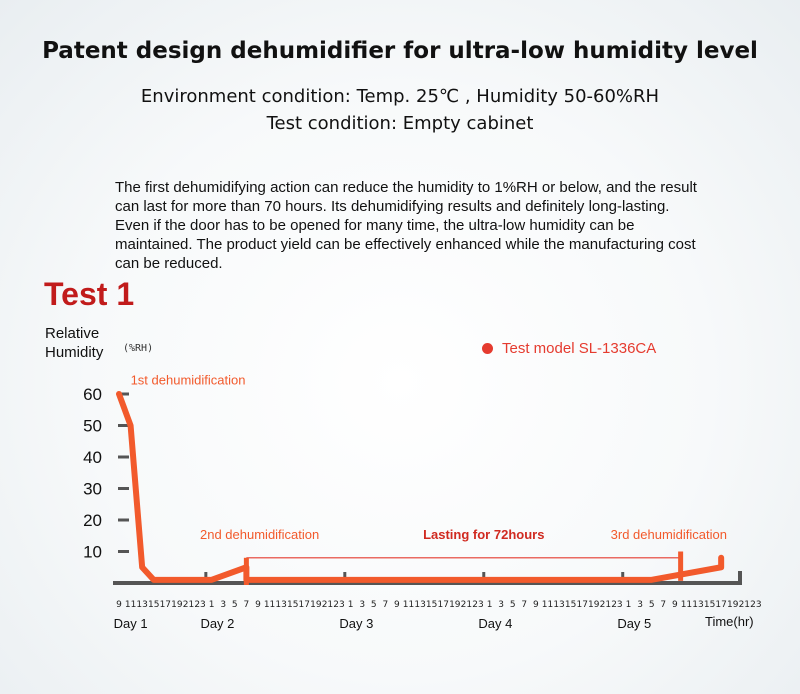 This screenshot has width=800, height=694. I want to click on chart-annotation: 2nd dehumidification, so click(259, 534).